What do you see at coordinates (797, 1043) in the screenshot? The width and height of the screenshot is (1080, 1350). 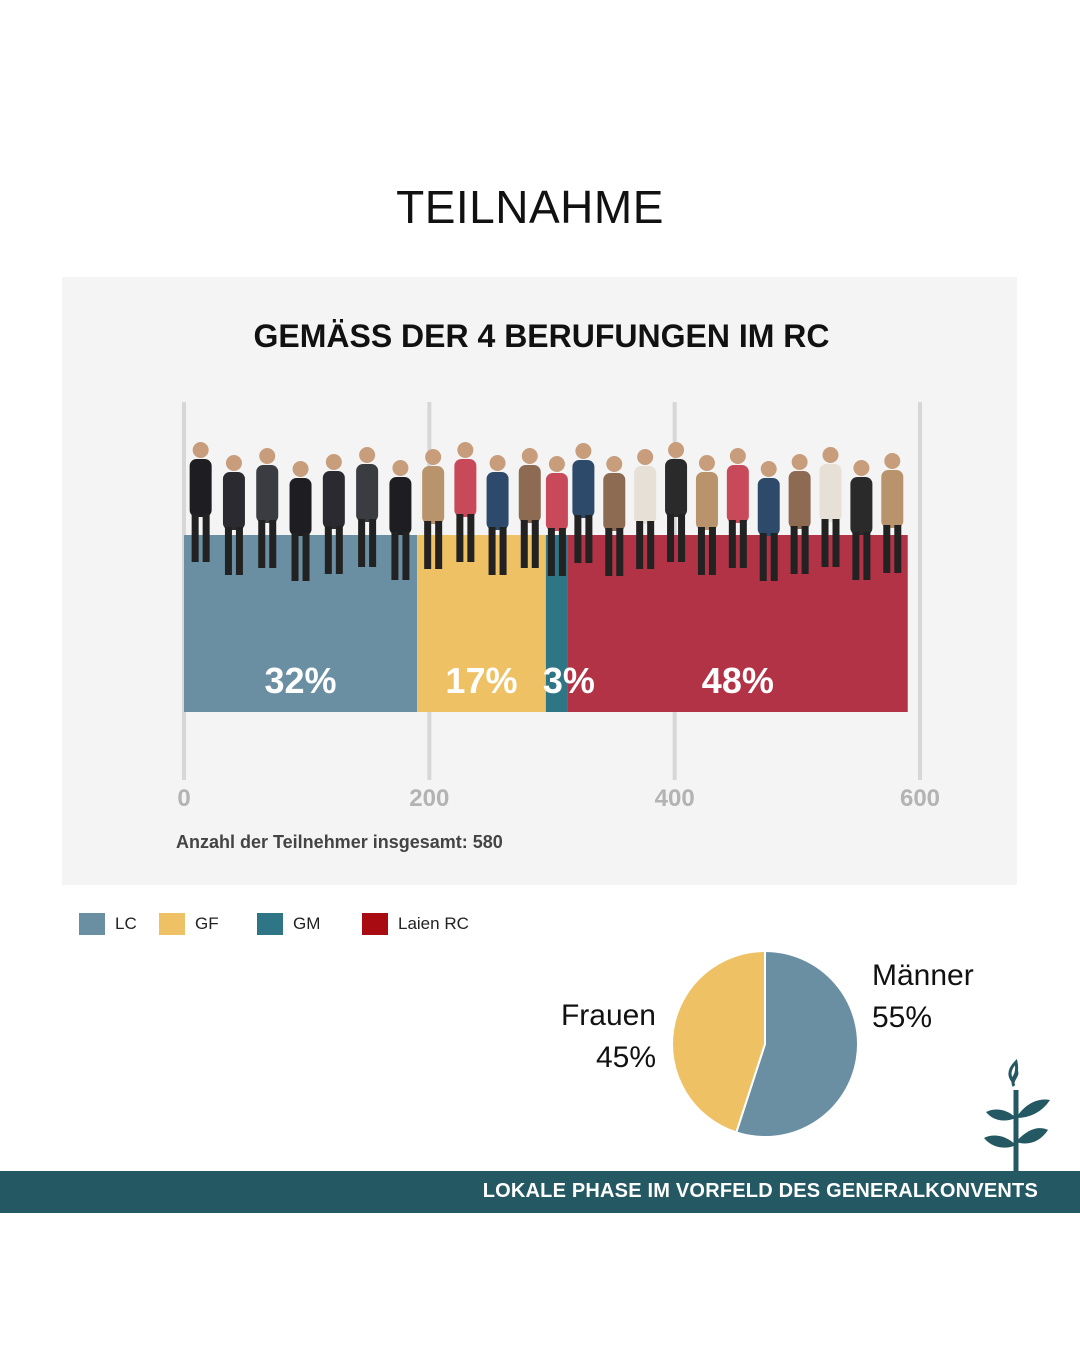 I see `pie-slice-m-nner` at bounding box center [797, 1043].